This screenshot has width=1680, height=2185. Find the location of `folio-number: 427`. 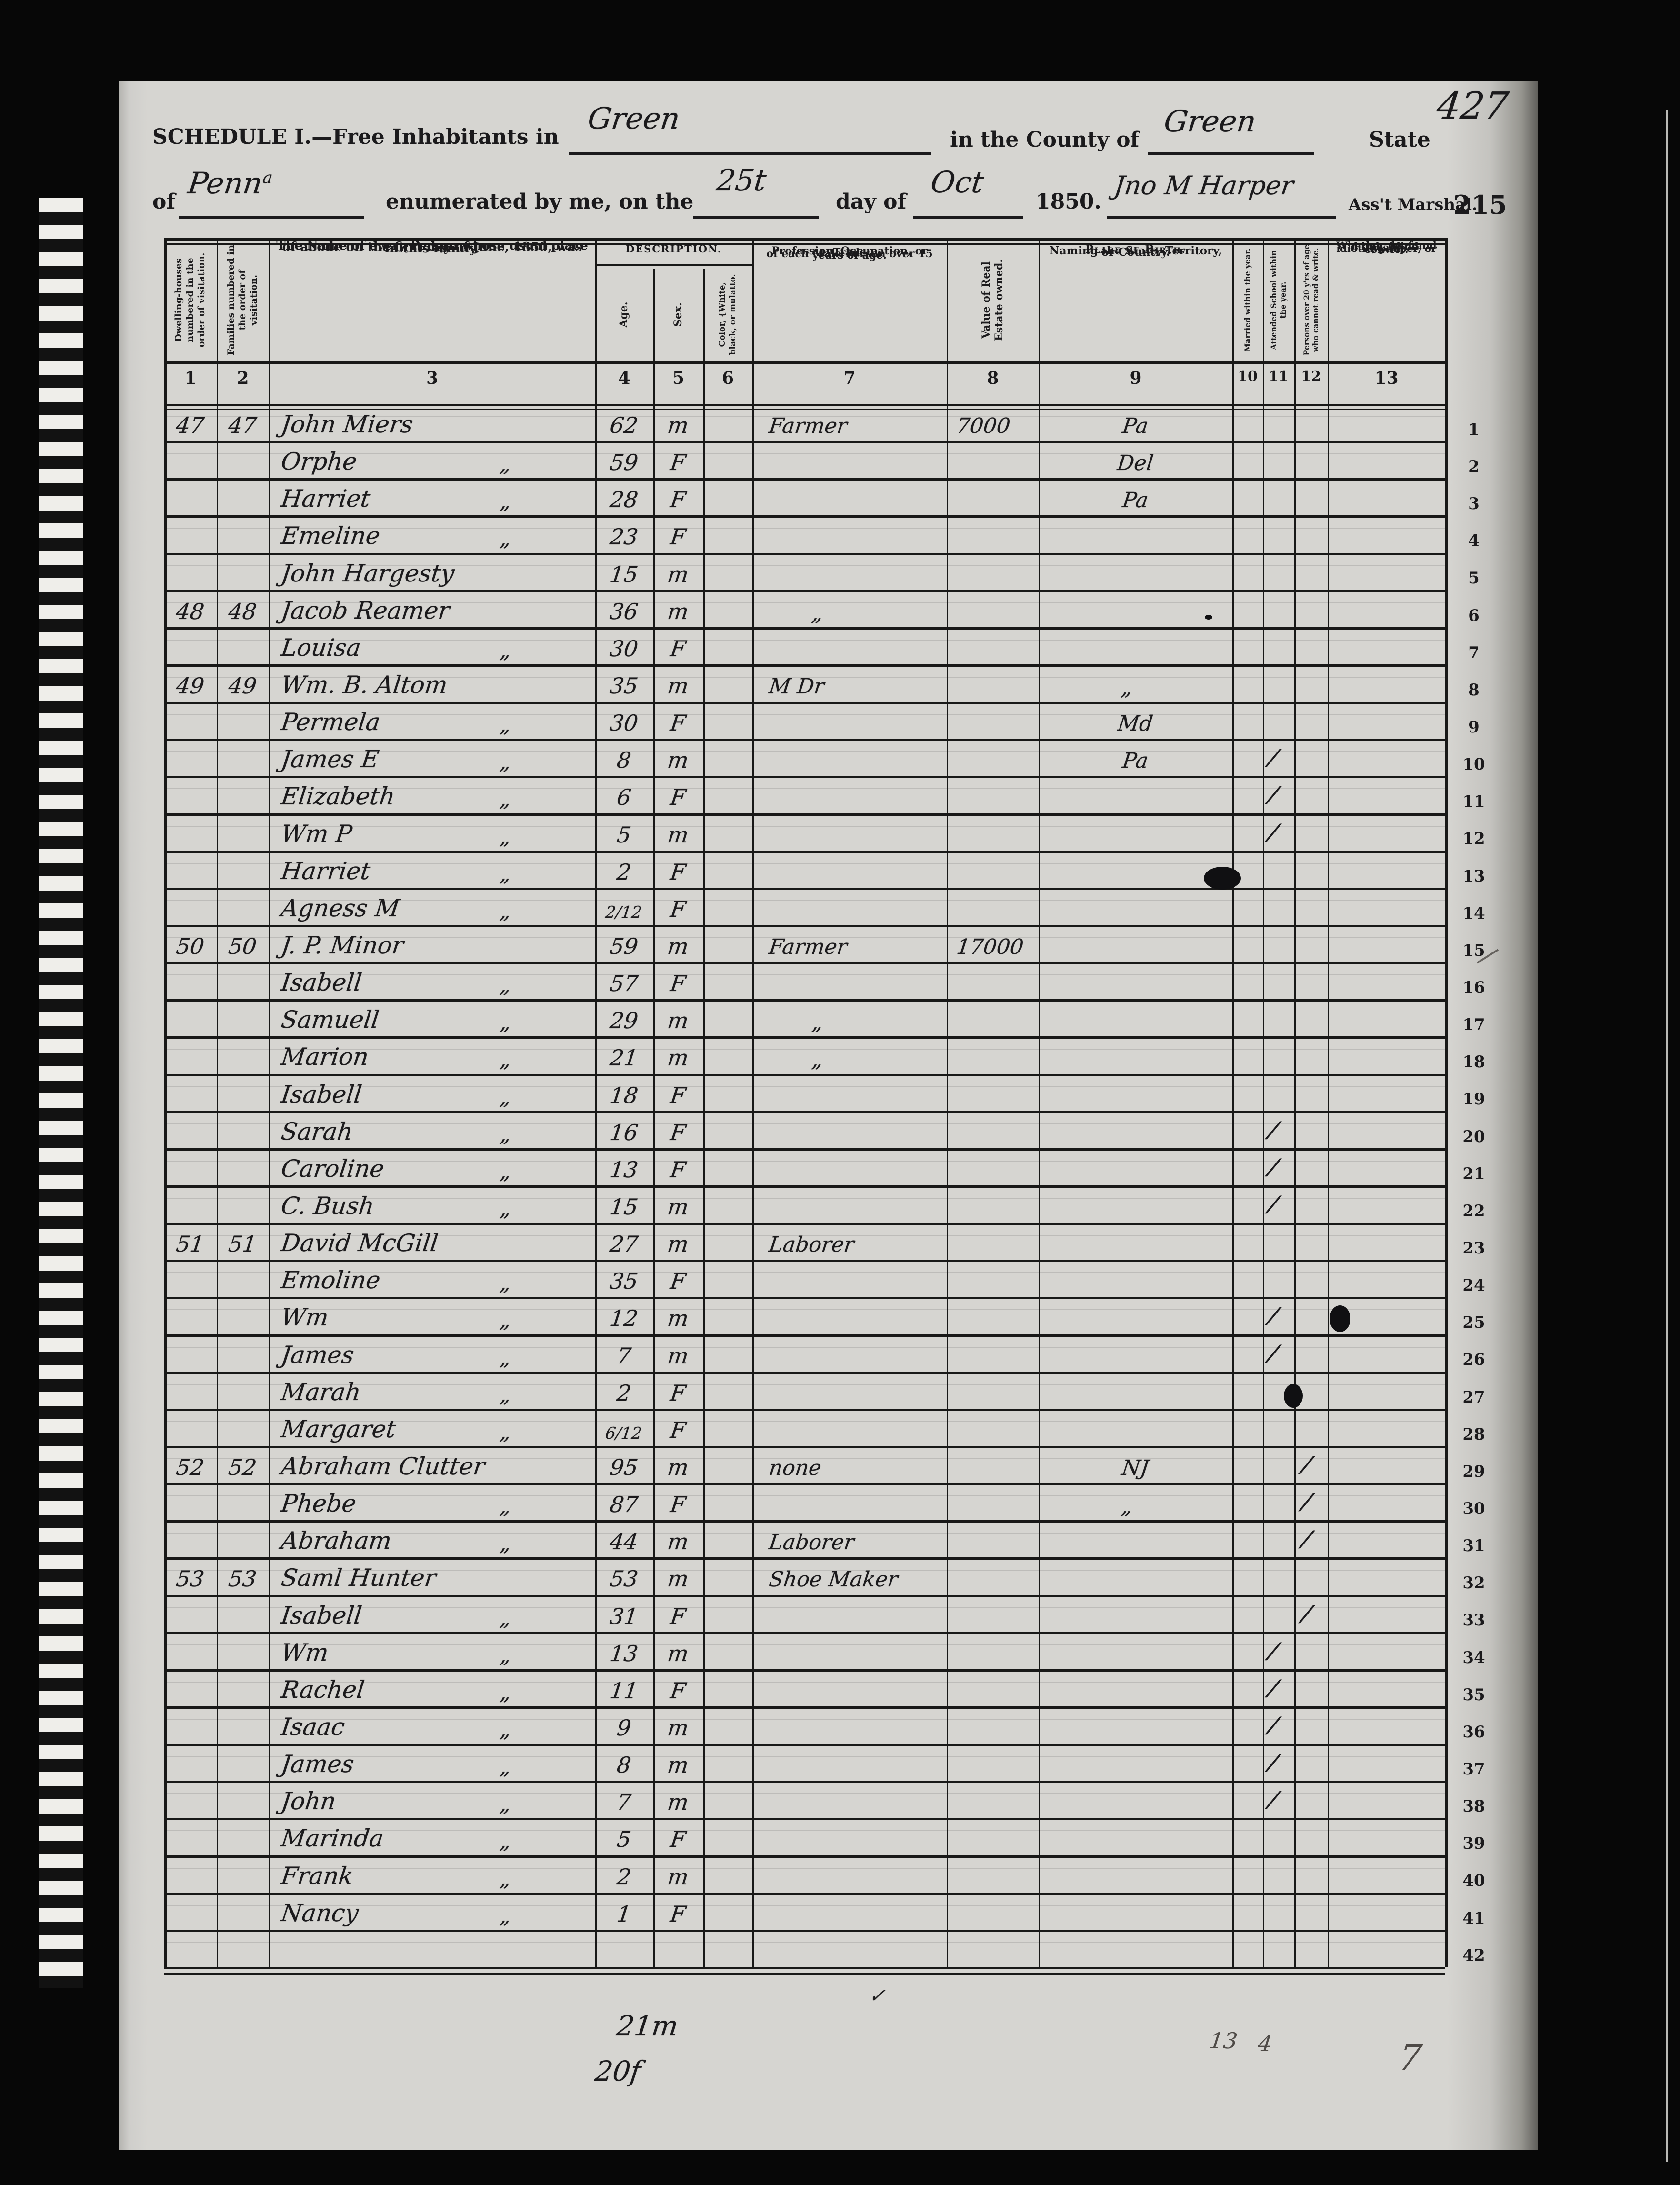

folio-number: 427 is located at coordinates (1472, 106).